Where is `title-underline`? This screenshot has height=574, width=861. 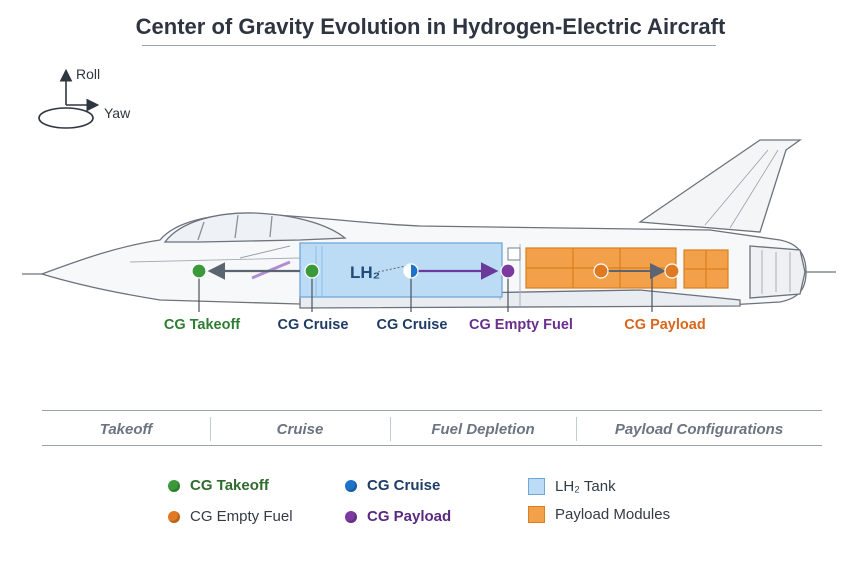 title-underline is located at coordinates (429, 45).